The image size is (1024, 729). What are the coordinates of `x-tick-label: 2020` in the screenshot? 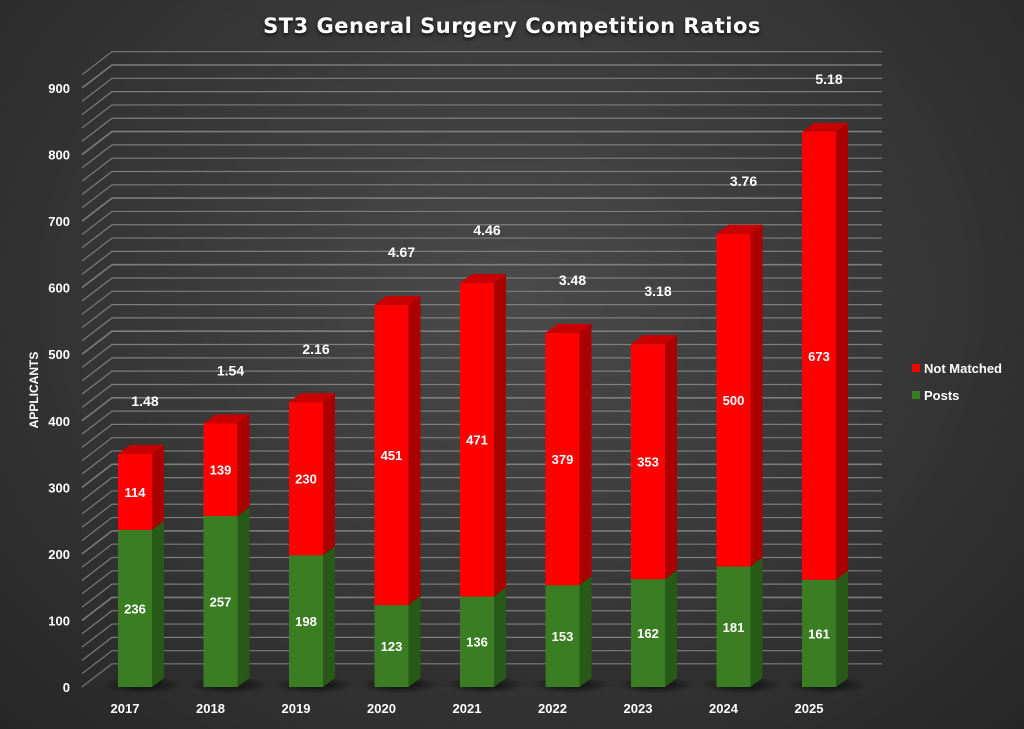 It's located at (381, 708).